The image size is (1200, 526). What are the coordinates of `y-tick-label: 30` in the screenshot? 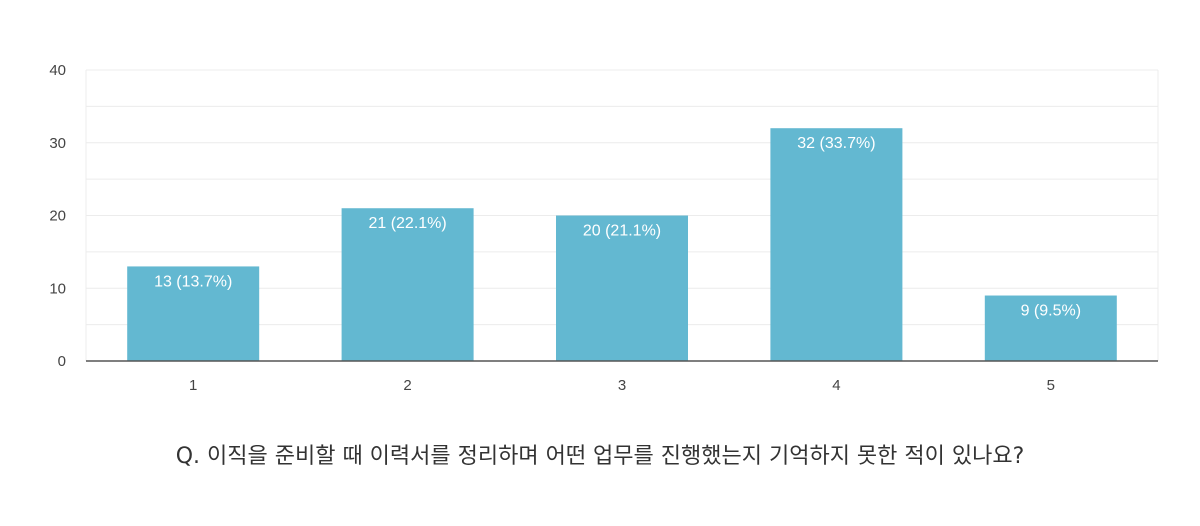 It's located at (57, 143).